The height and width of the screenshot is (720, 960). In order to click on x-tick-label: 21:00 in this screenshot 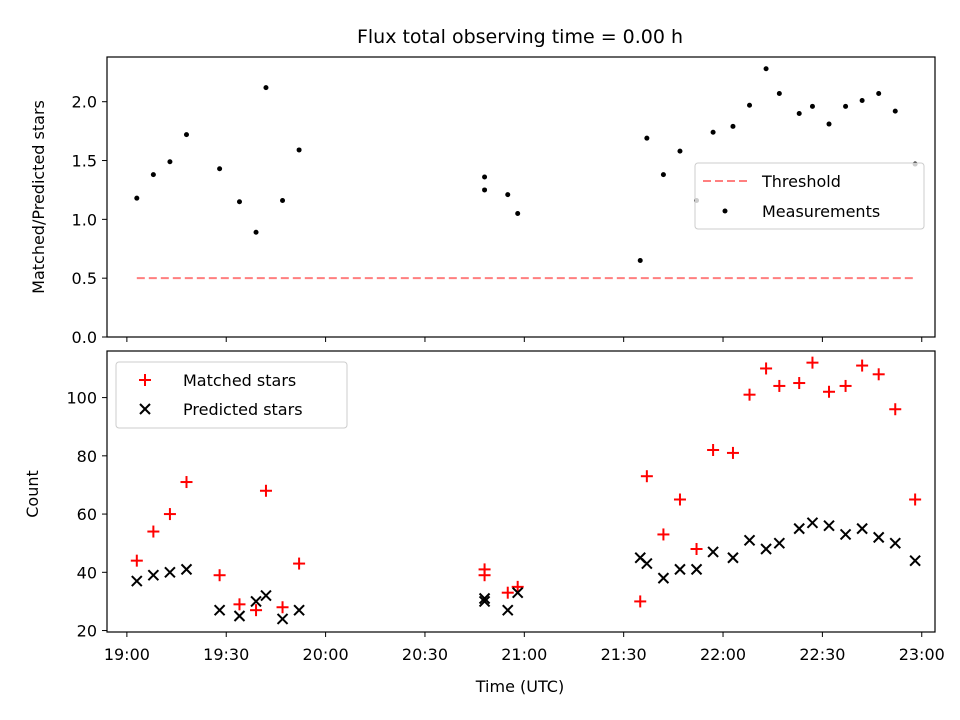, I will do `click(524, 654)`.